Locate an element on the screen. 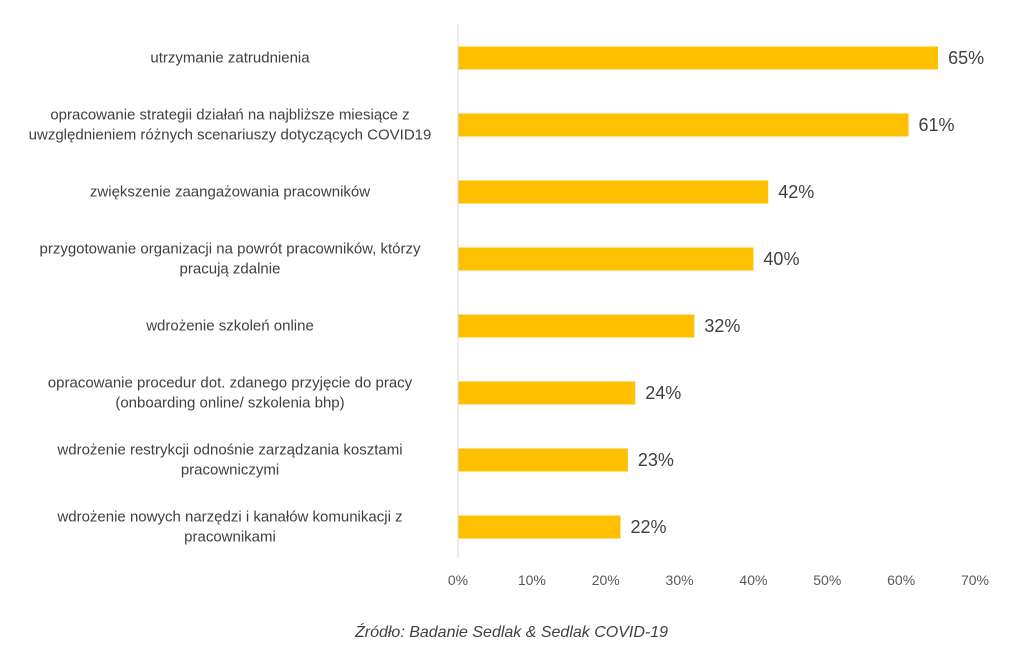  category-label: utrzymanie zatrudnienia is located at coordinates (230, 58).